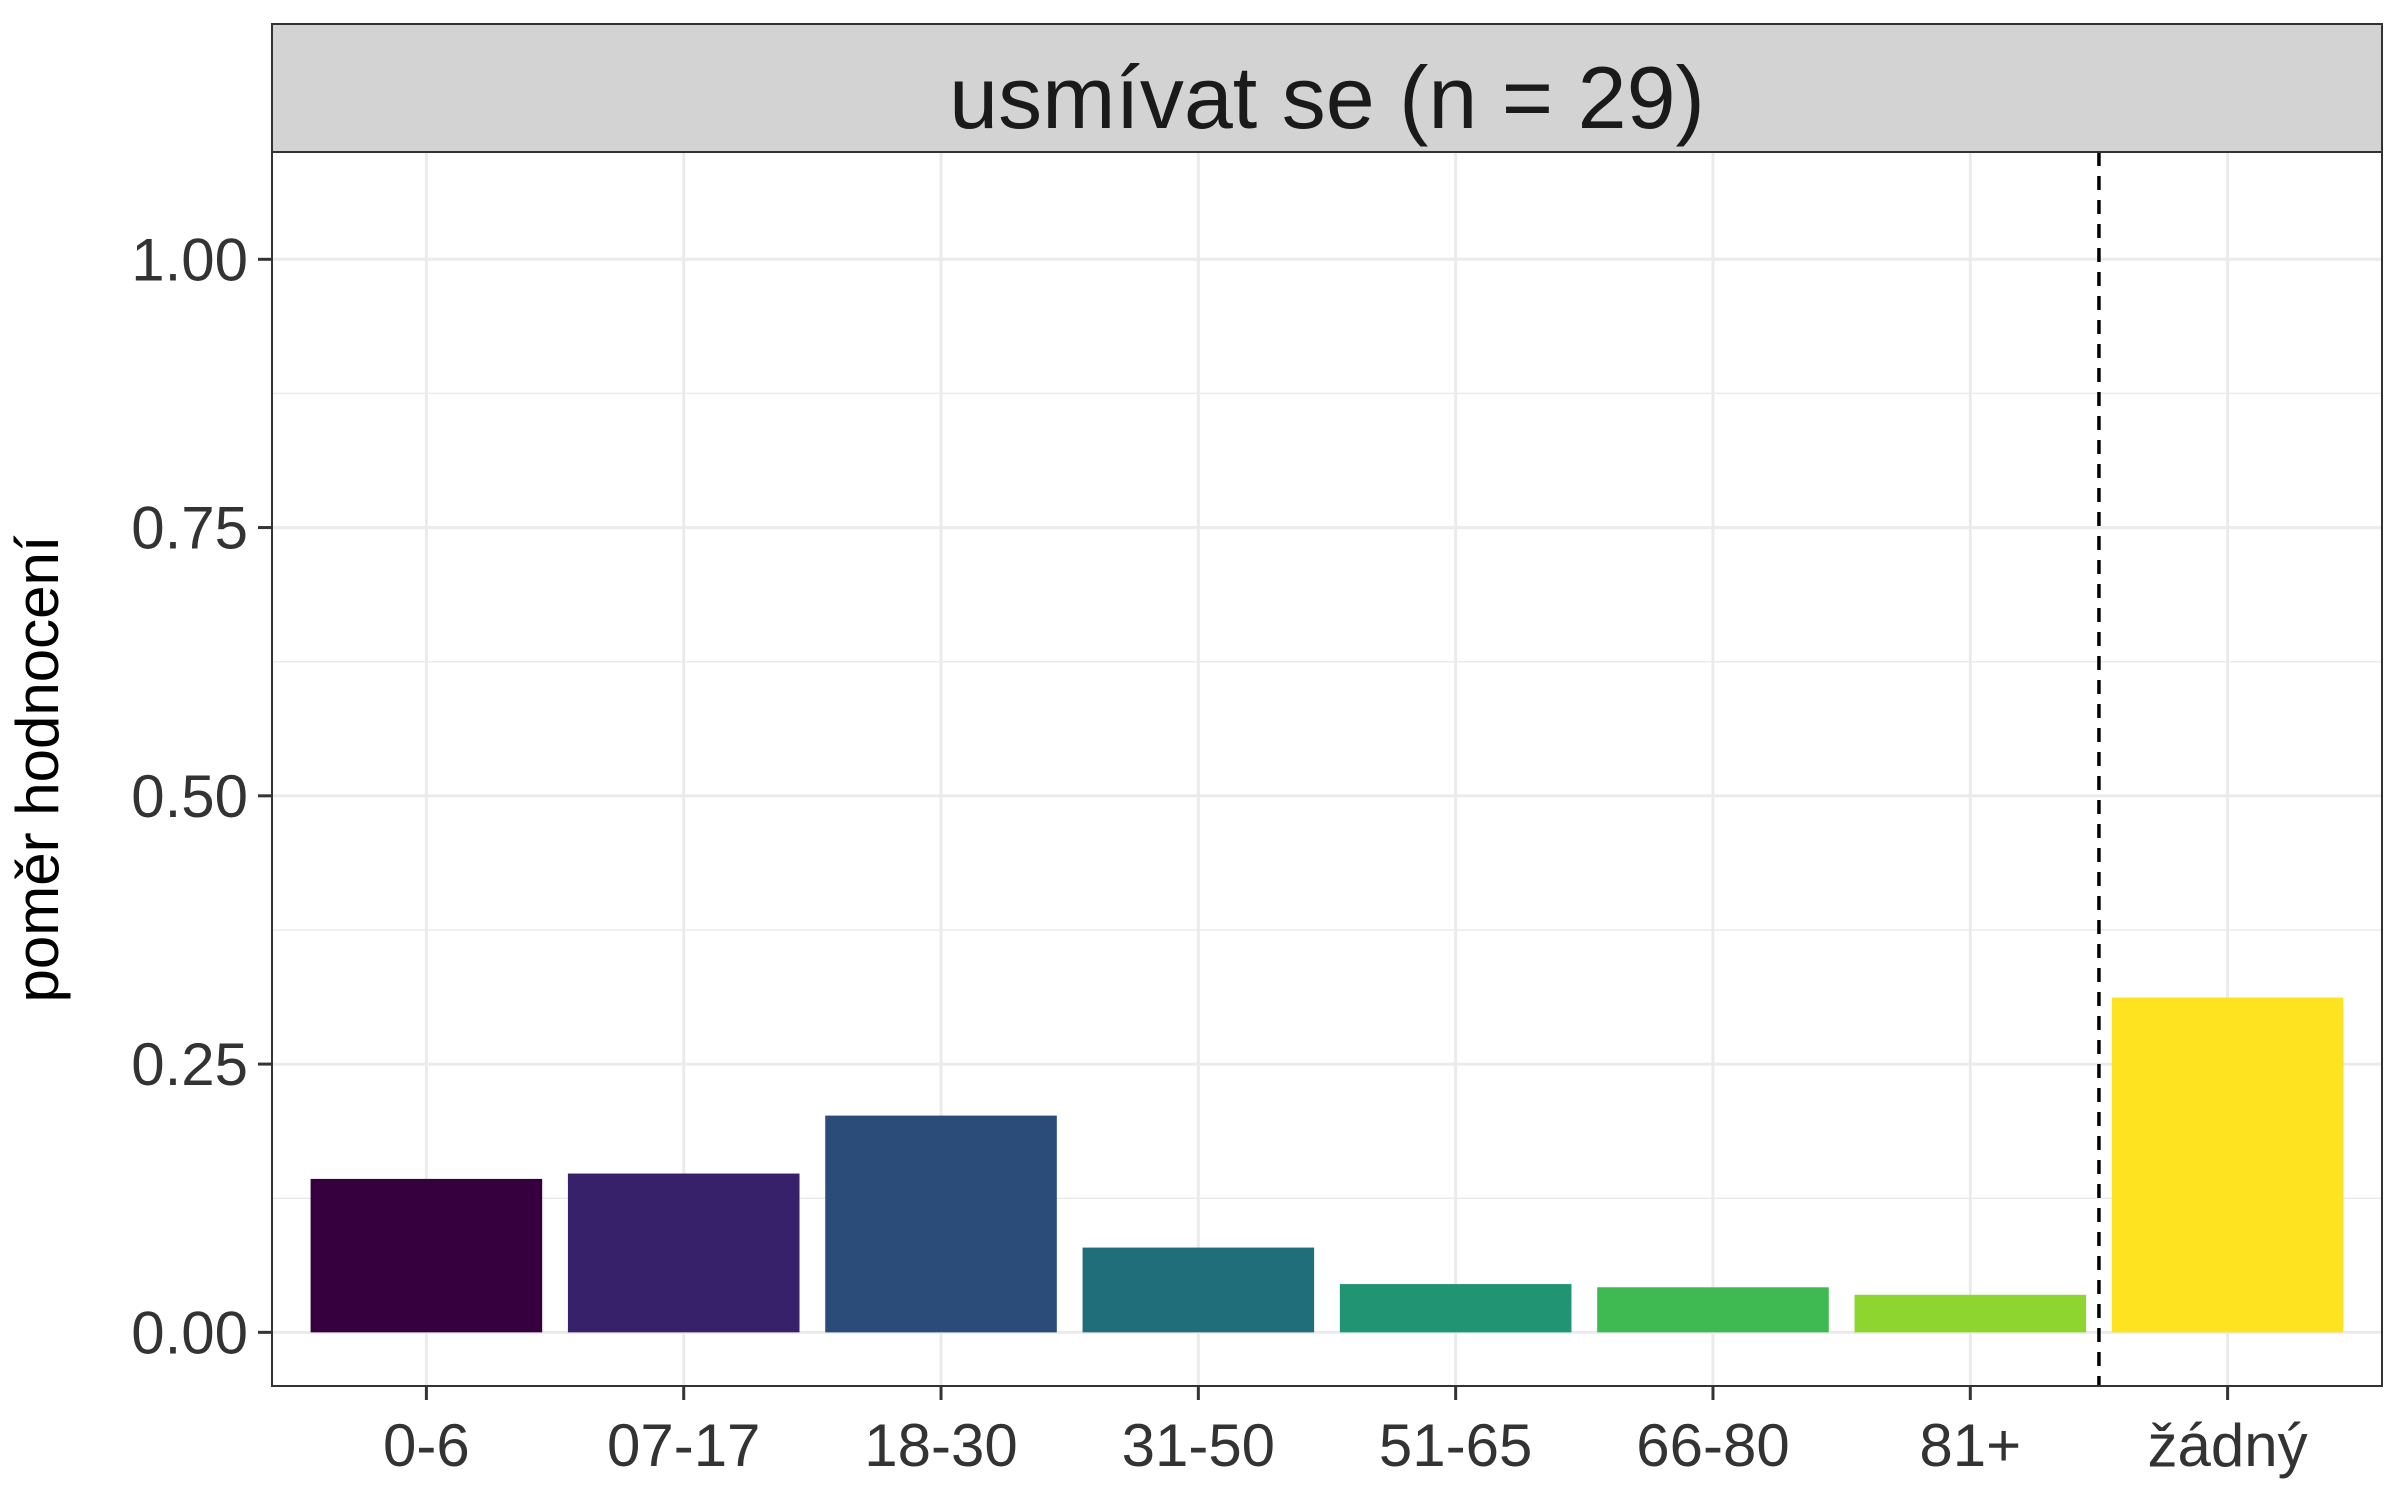 The width and height of the screenshot is (2400, 1500). Describe the element at coordinates (940, 1445) in the screenshot. I see `x-tick-label: 18-30` at that location.